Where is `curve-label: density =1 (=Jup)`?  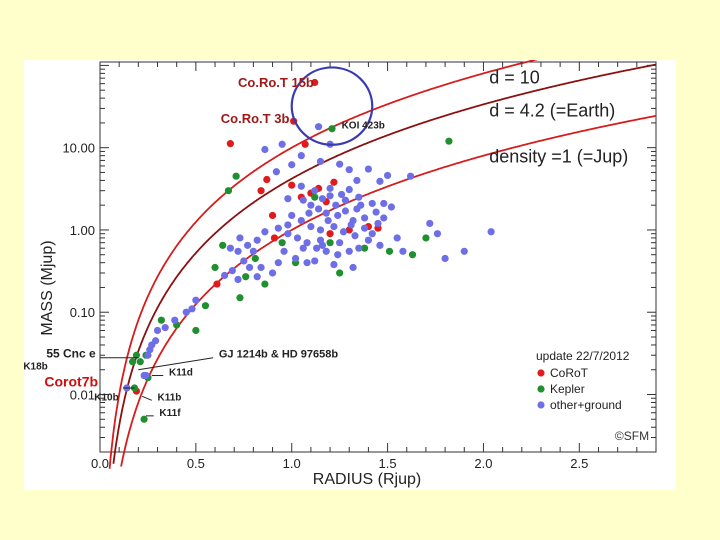
curve-label: density =1 (=Jup) is located at coordinates (558, 157).